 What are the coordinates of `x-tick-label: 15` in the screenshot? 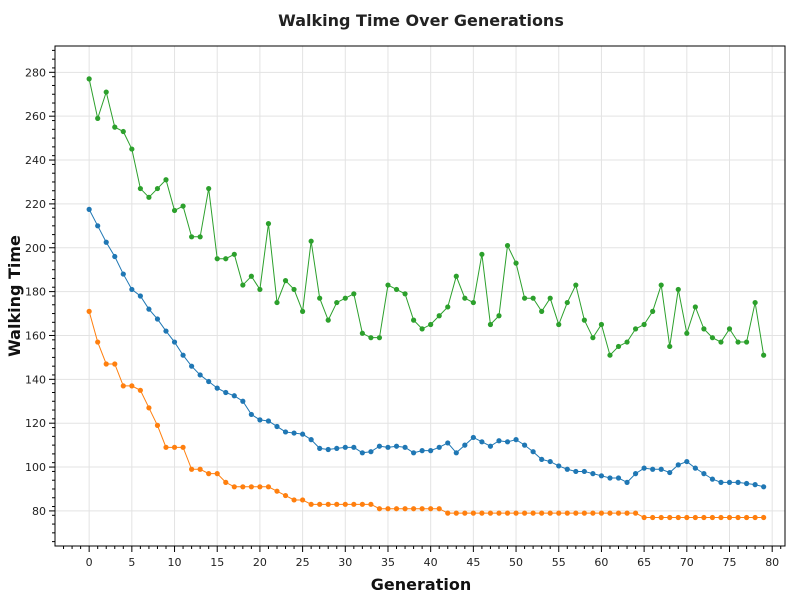 It's located at (217, 562).